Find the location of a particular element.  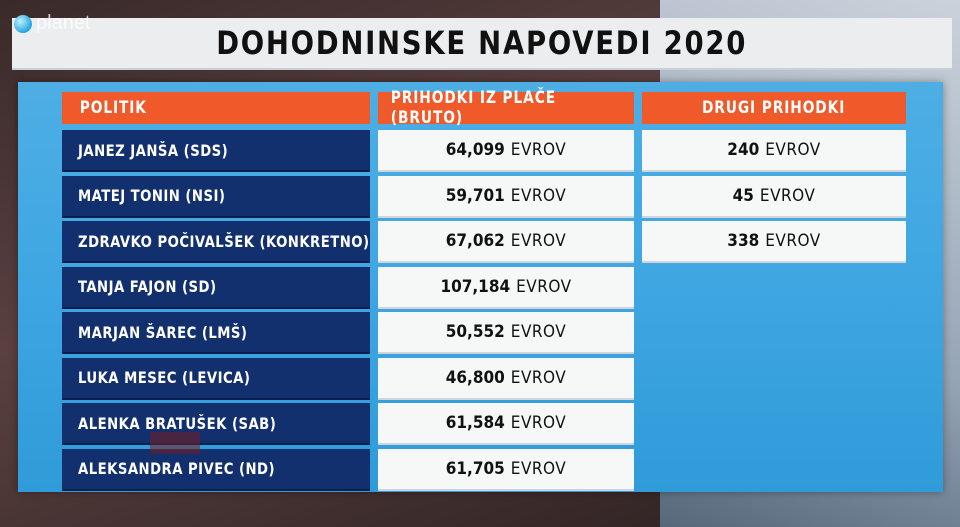

other-income-cell: 240 EVROV is located at coordinates (774, 151).